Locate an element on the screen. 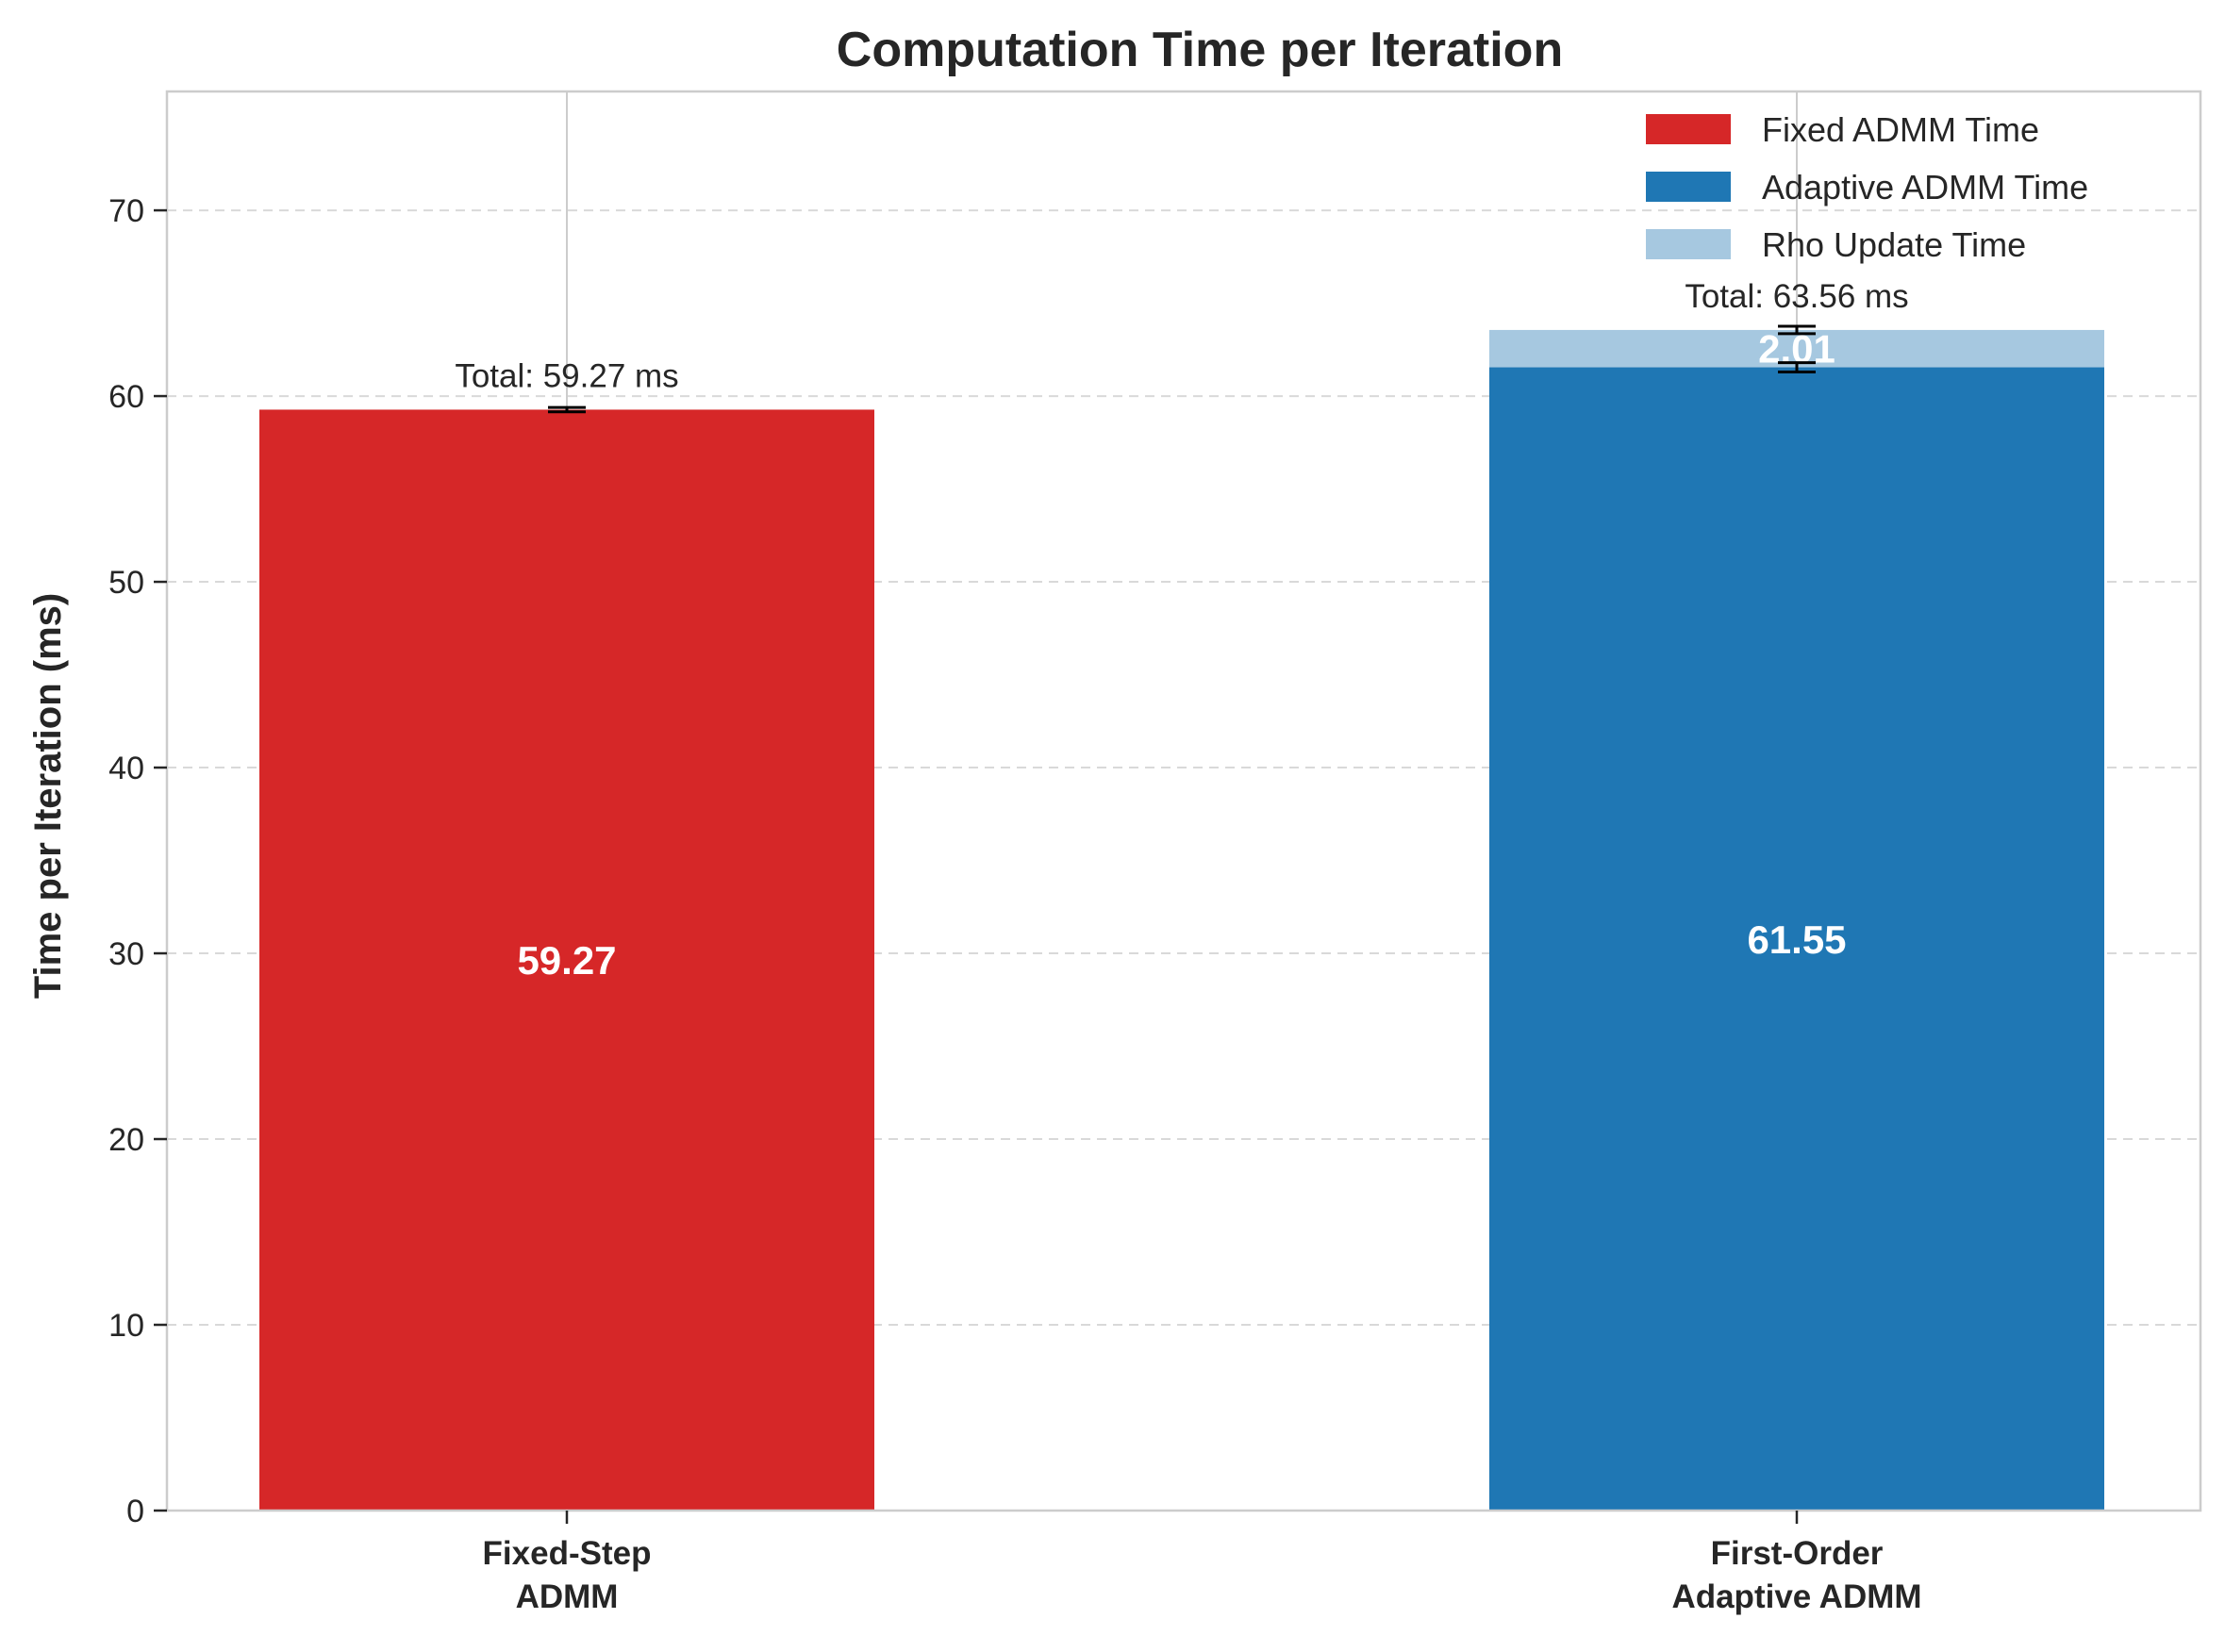 This screenshot has width=2225, height=1652. segment-value-label: 59.27 is located at coordinates (566, 960).